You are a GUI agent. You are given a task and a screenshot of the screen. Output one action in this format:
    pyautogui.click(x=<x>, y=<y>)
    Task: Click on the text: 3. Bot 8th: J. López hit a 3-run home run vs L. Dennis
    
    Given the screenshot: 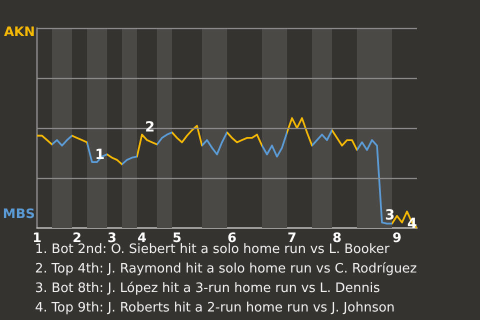 What is the action you would take?
    pyautogui.click(x=207, y=288)
    